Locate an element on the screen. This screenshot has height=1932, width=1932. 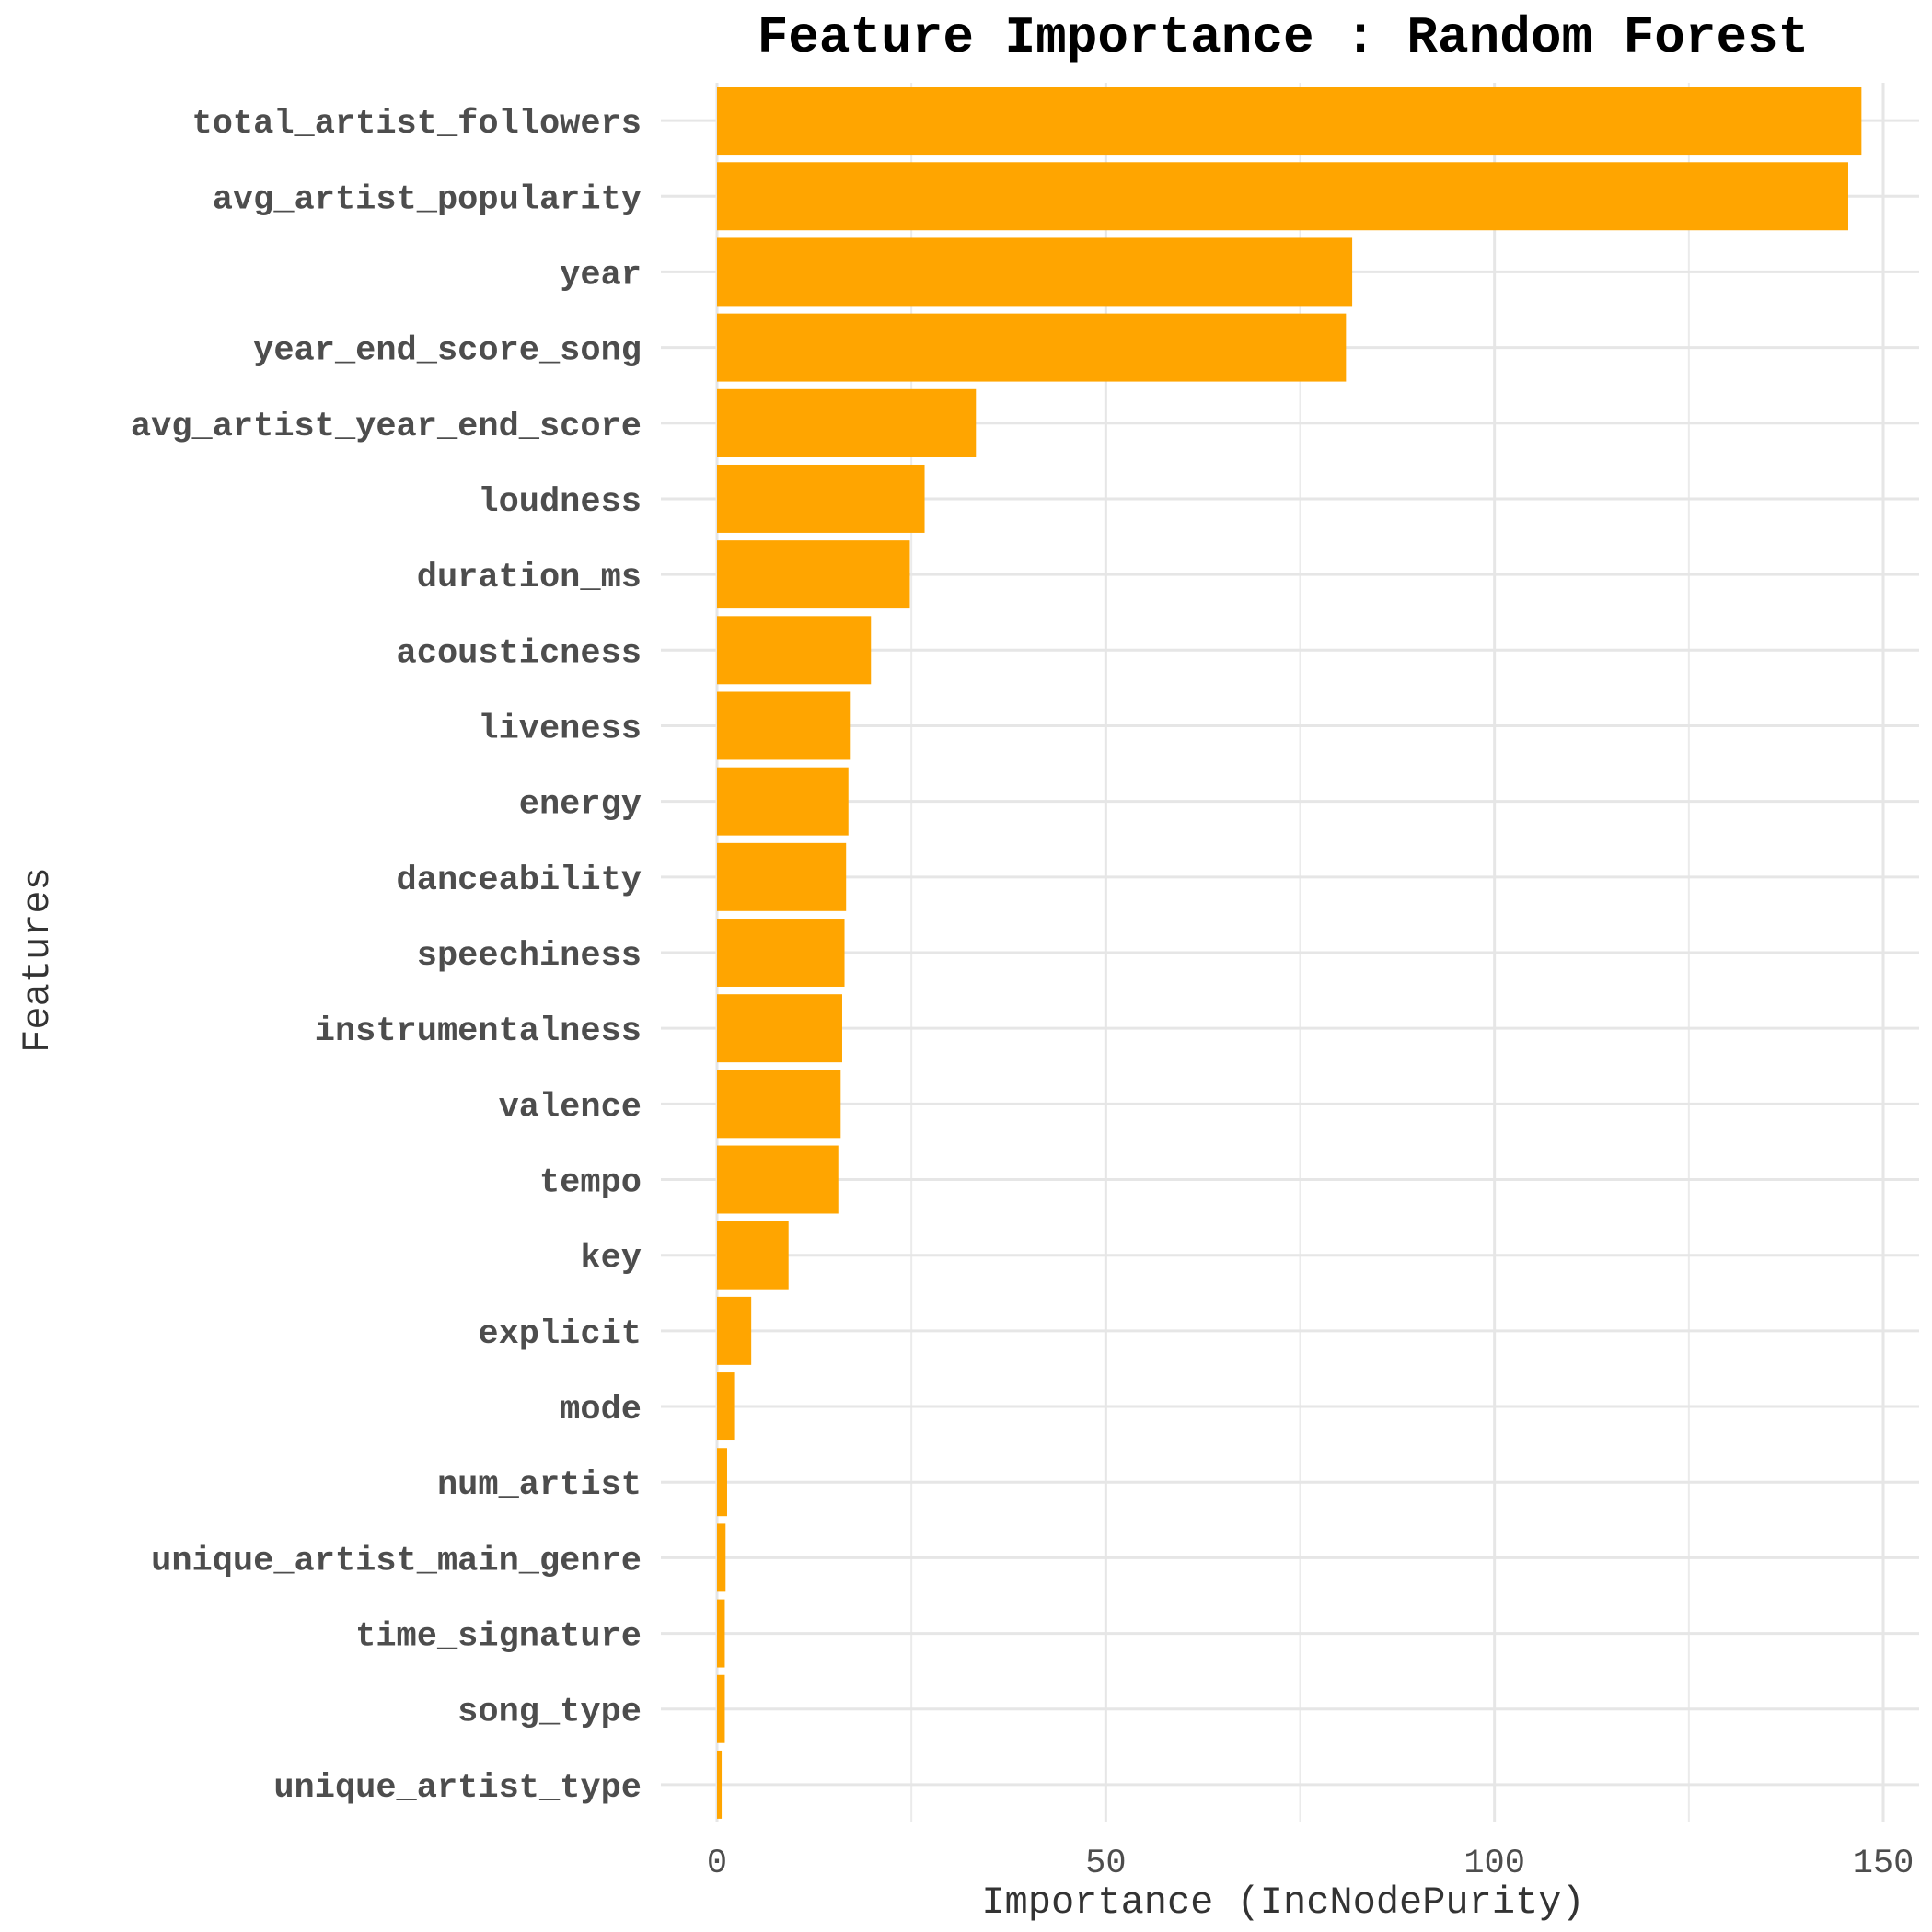
x-tick-label: 50 is located at coordinates (1105, 1864).